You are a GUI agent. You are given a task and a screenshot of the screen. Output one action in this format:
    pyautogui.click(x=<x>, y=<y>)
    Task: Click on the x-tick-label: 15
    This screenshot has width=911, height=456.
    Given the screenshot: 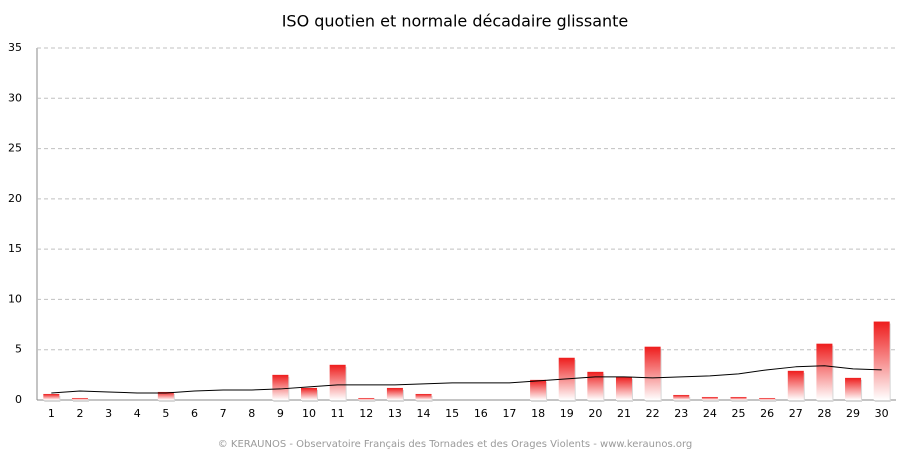 What is the action you would take?
    pyautogui.click(x=452, y=413)
    